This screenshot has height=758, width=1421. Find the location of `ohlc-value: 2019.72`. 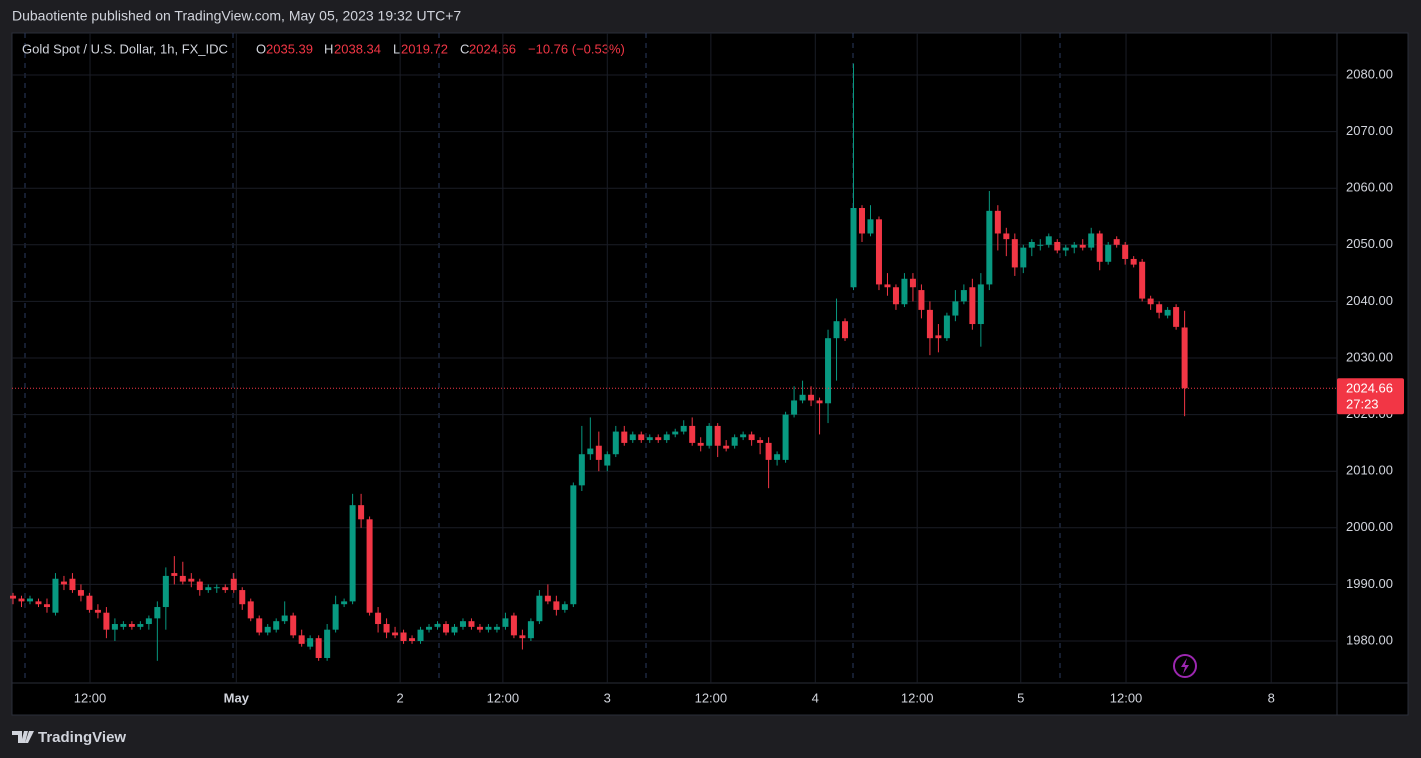

ohlc-value: 2019.72 is located at coordinates (424, 48).